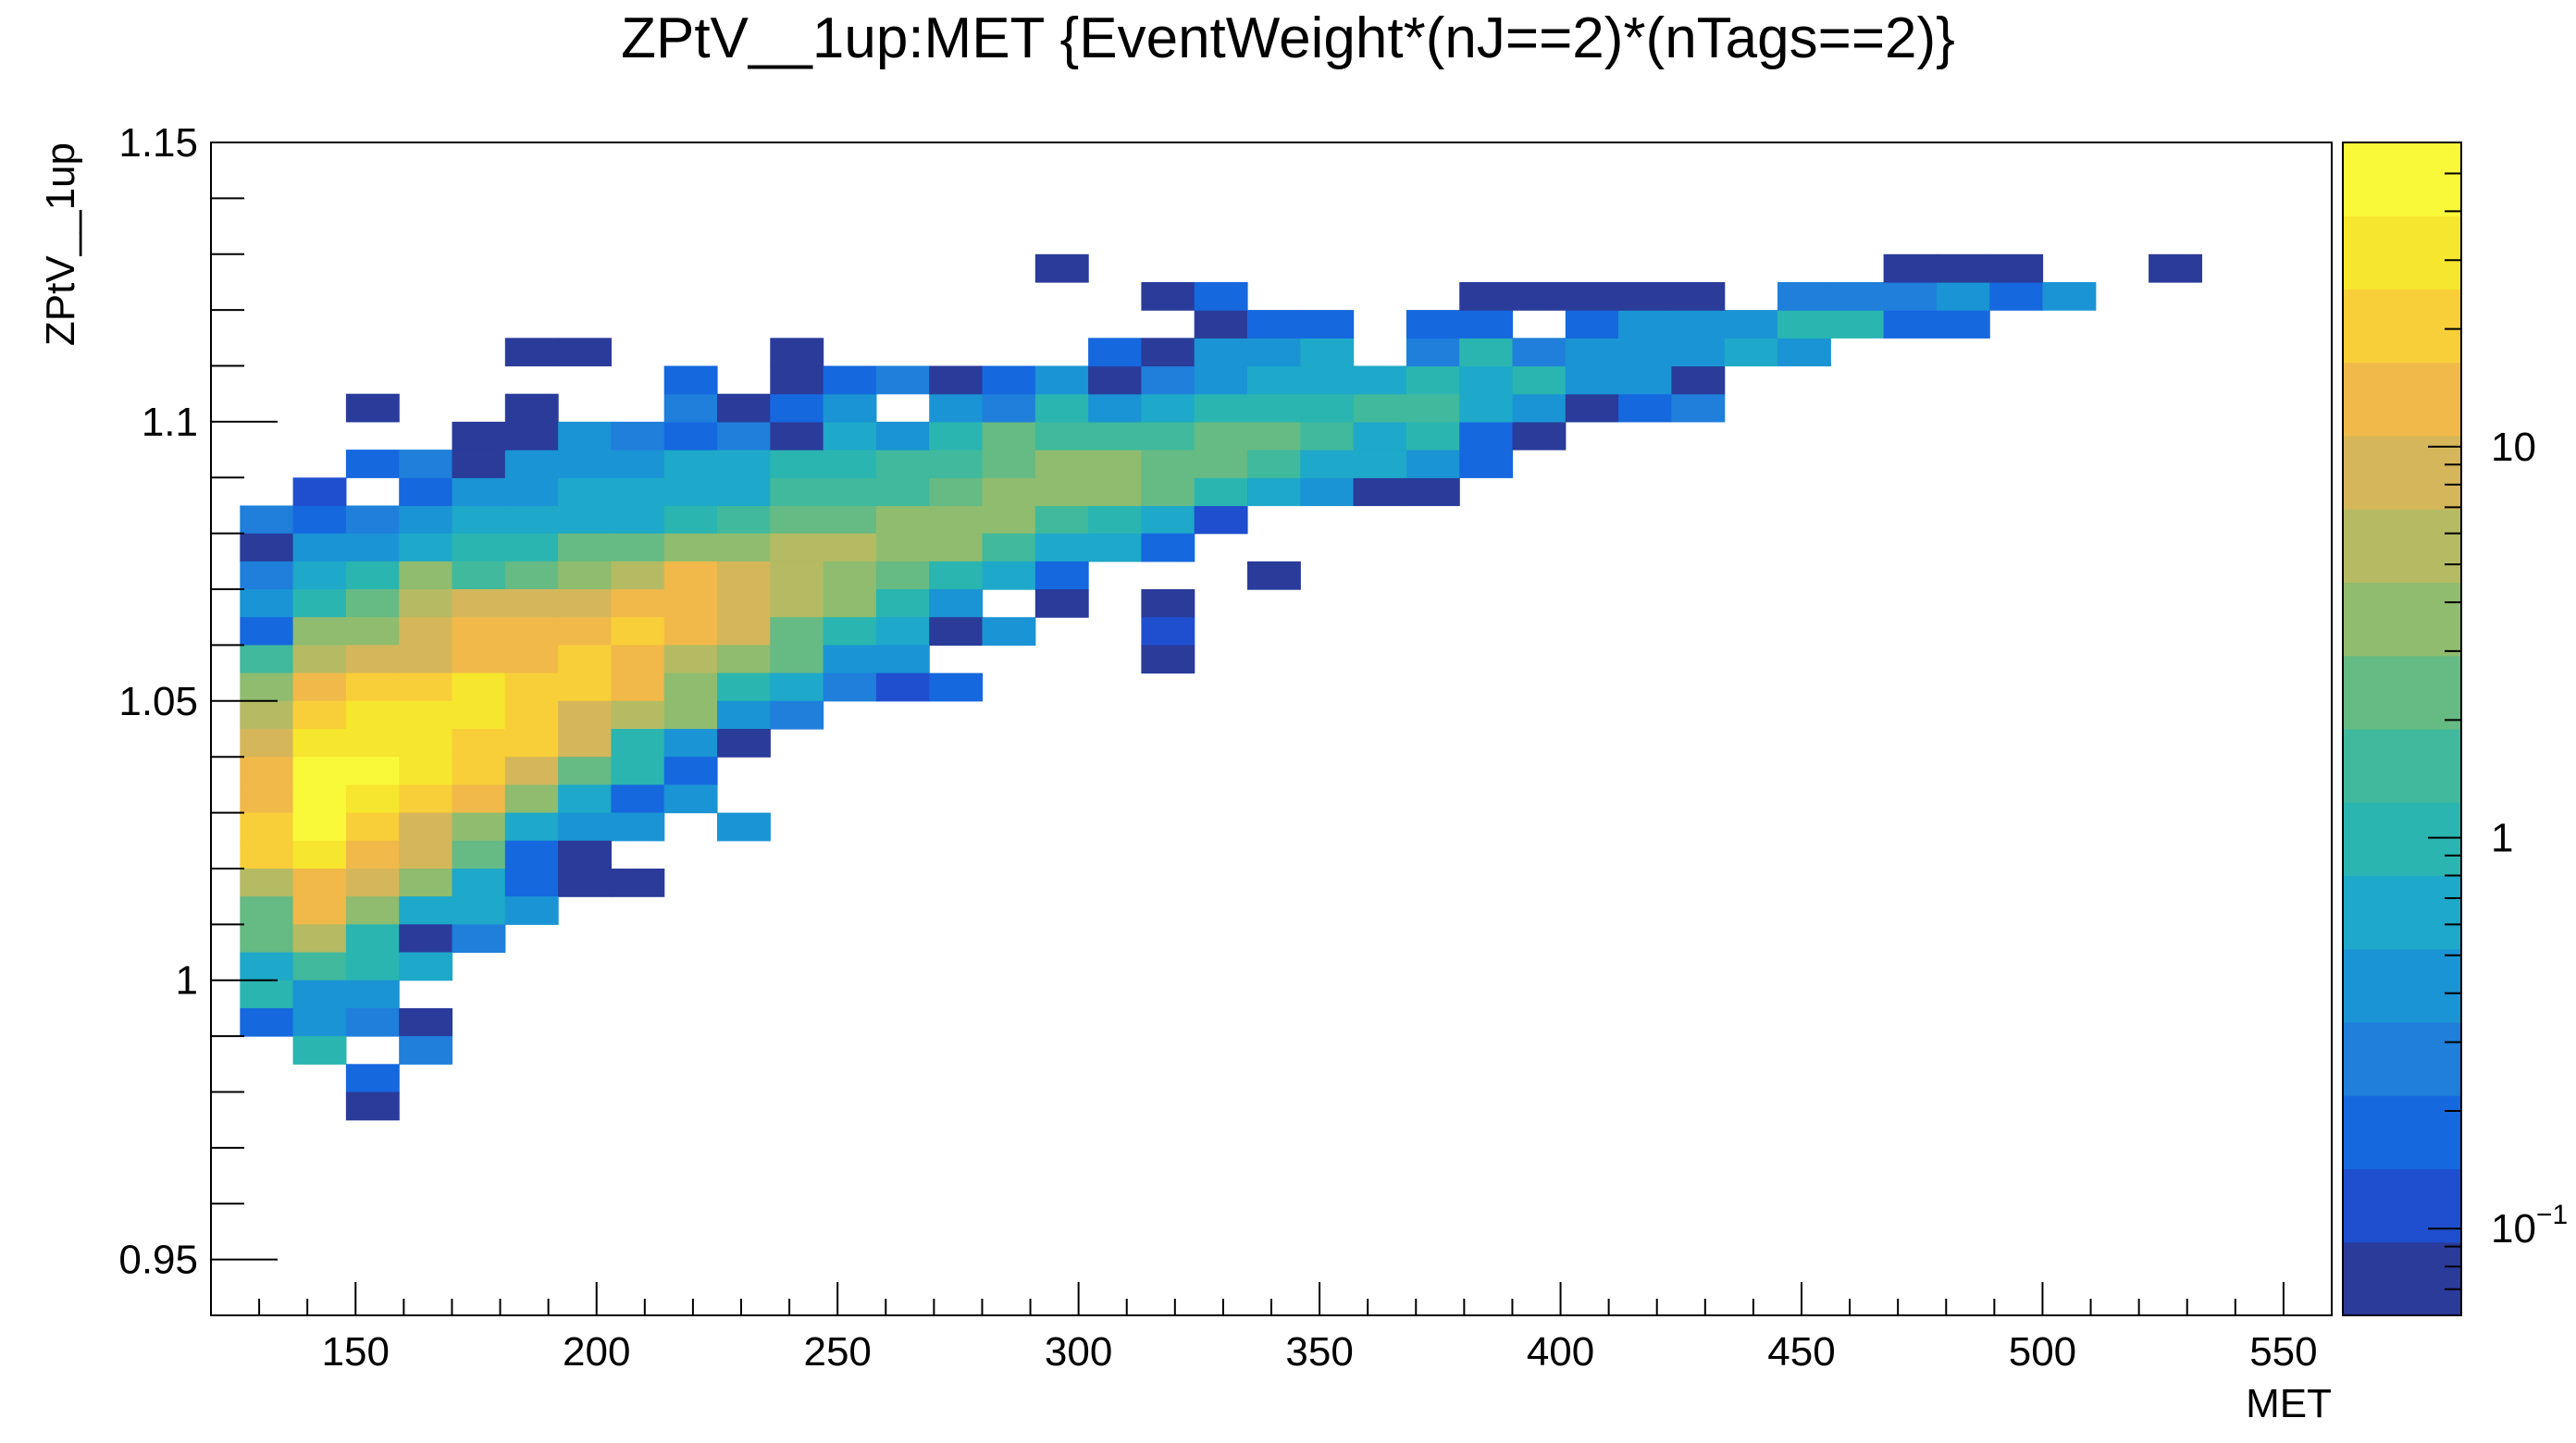  I want to click on y-axis-label: ZPtV__1up, so click(61, 244).